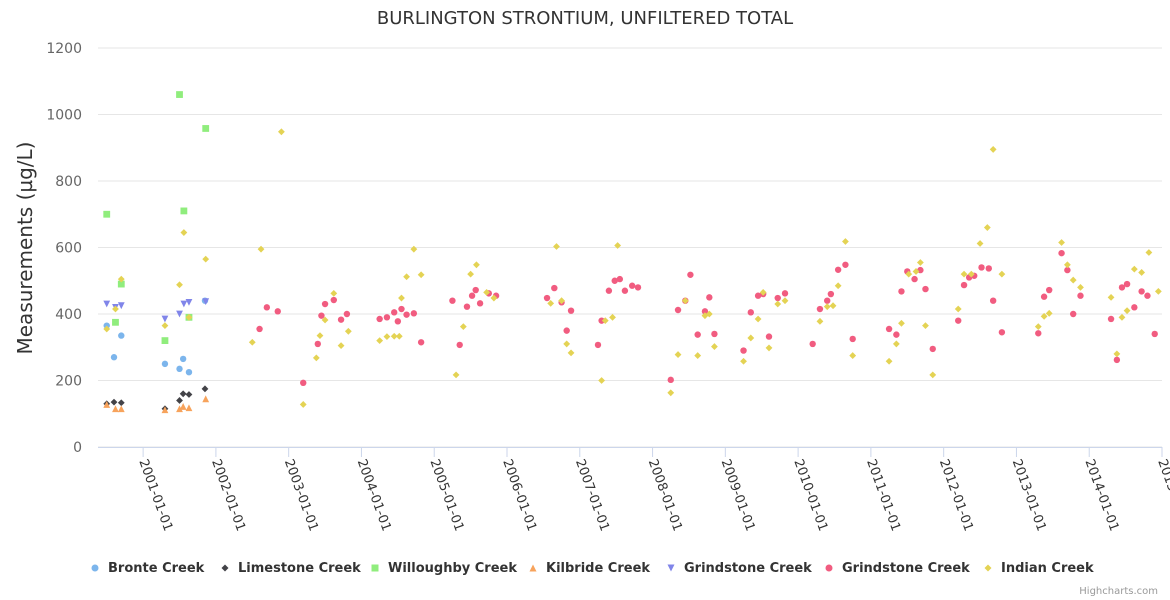 The height and width of the screenshot is (600, 1170). What do you see at coordinates (148, 568) in the screenshot?
I see `legend-item: Bronte Creek` at bounding box center [148, 568].